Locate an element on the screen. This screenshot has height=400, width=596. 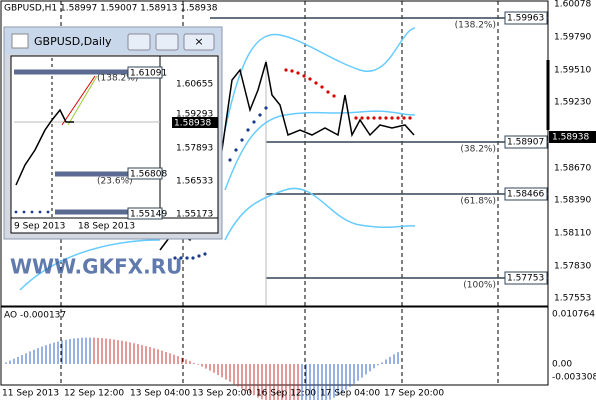
time-label: 13 Sep 04:00 is located at coordinates (160, 394).